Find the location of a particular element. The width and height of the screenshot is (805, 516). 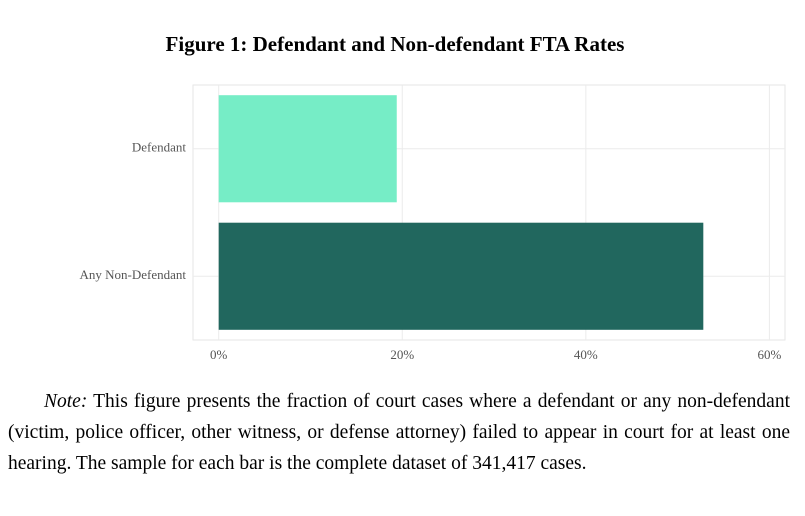

x-tick-label: 40% is located at coordinates (586, 354).